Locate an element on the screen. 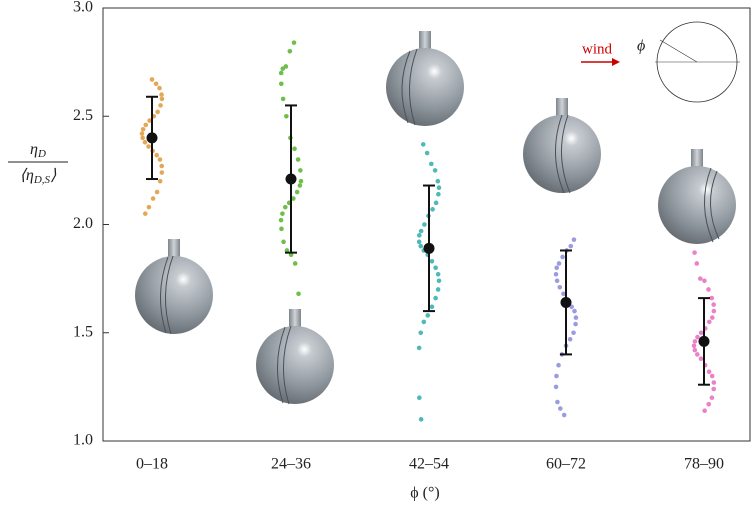 The image size is (751, 511). angle-label: ϕ is located at coordinates (641, 46).